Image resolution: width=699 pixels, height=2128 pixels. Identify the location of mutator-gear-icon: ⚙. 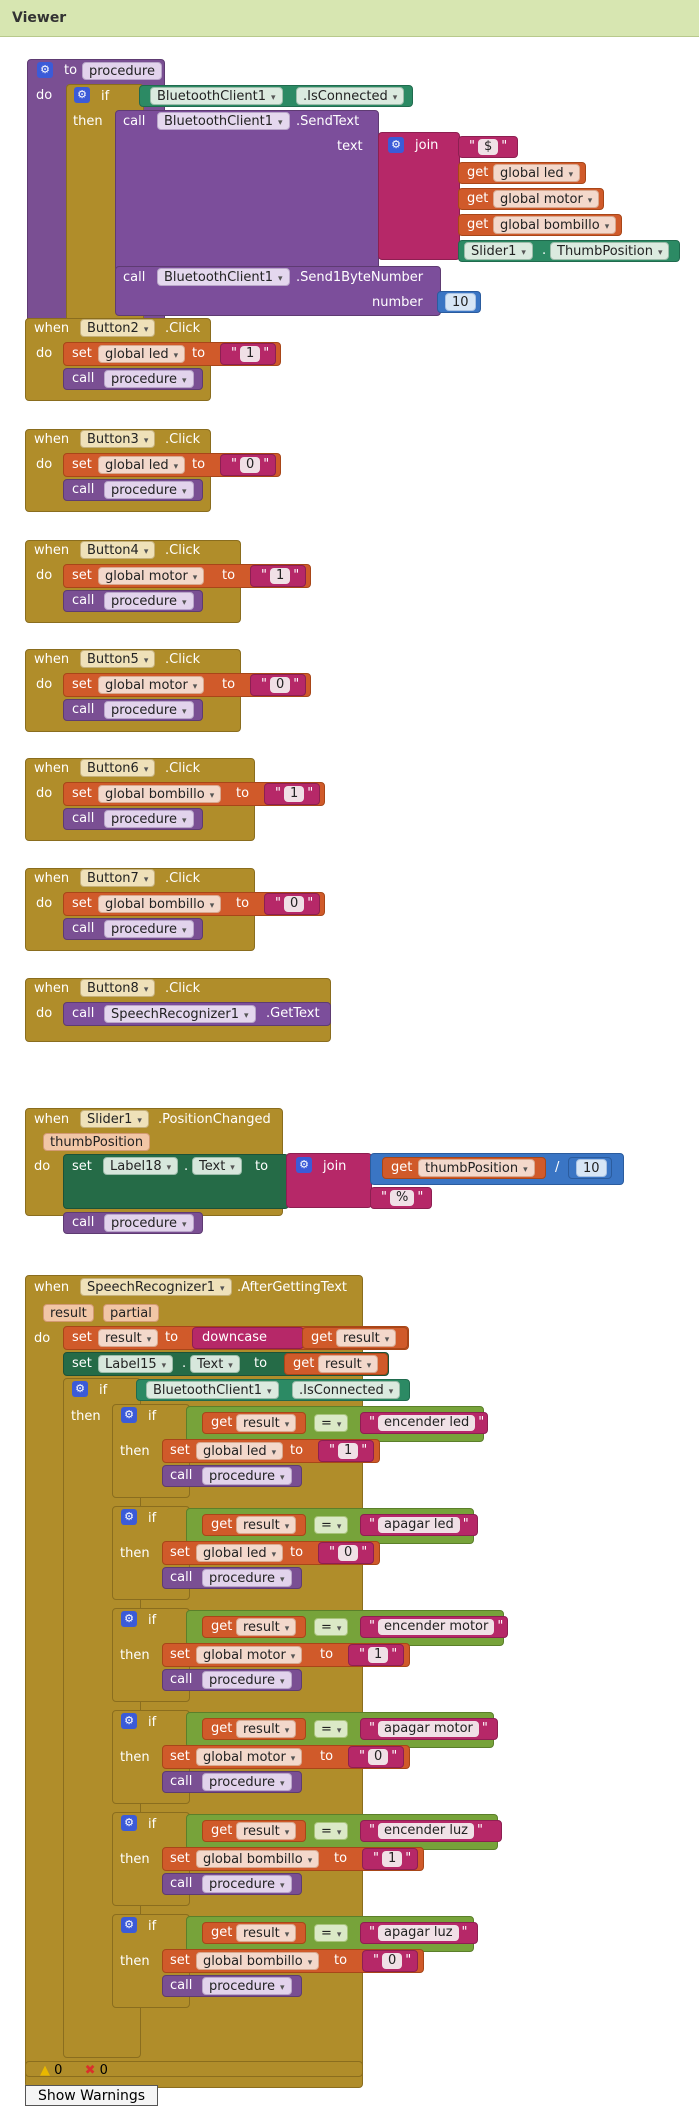
(45, 70).